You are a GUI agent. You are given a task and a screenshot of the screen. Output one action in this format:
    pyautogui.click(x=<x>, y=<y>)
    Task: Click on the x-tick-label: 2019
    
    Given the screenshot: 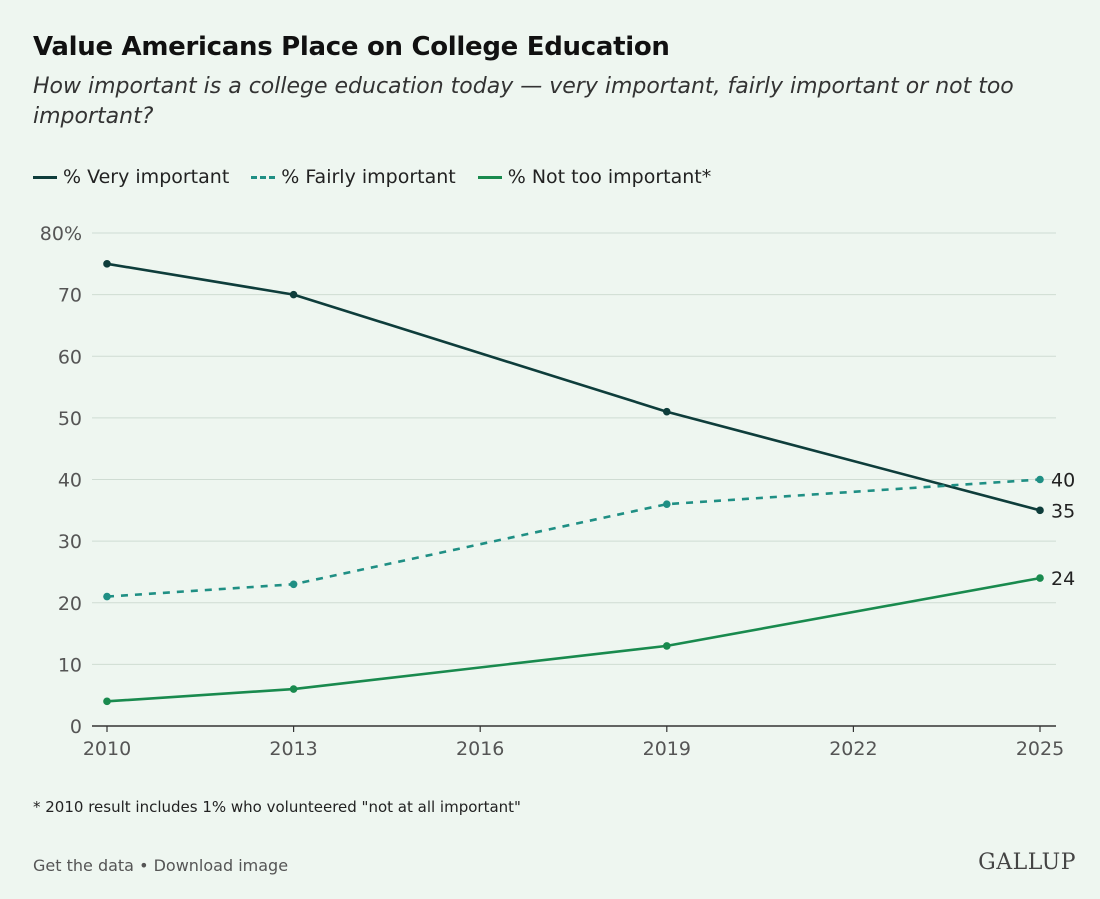 What is the action you would take?
    pyautogui.click(x=667, y=749)
    